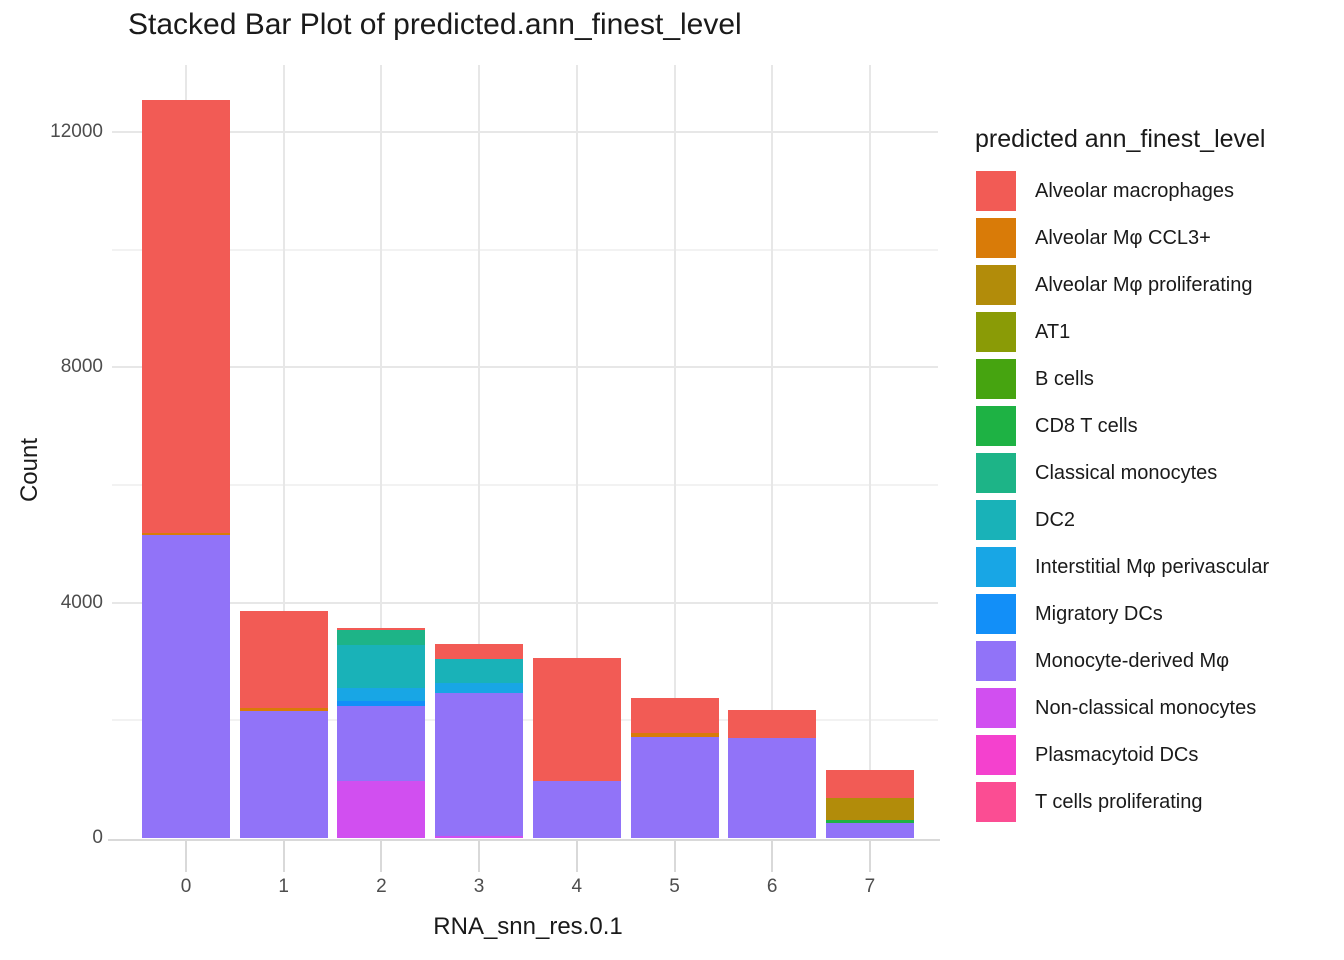 This screenshot has width=1344, height=960. Describe the element at coordinates (1155, 426) in the screenshot. I see `legend-item-6: CD8 T cells` at that location.